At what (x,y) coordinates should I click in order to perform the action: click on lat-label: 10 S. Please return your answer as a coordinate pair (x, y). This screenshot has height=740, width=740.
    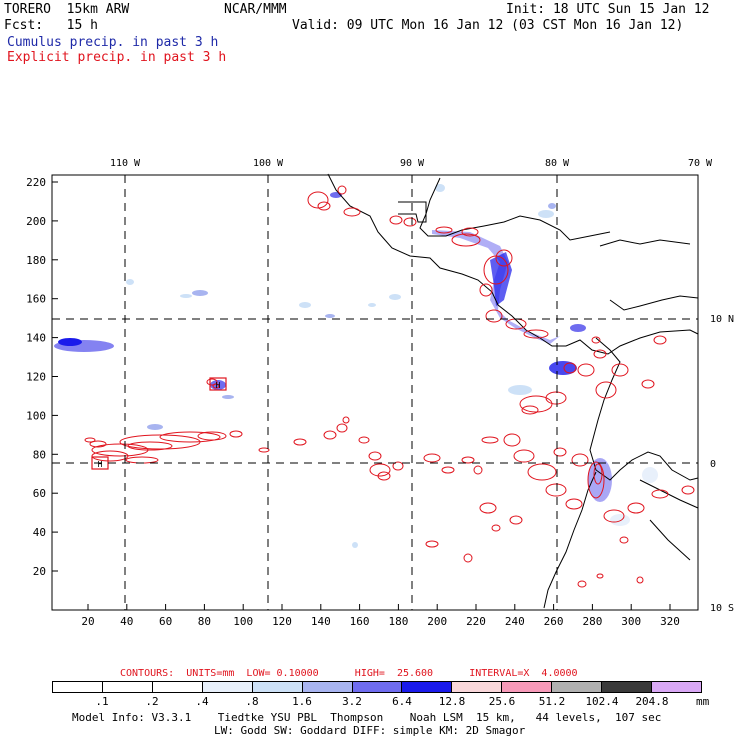
    Looking at the image, I should click on (722, 608).